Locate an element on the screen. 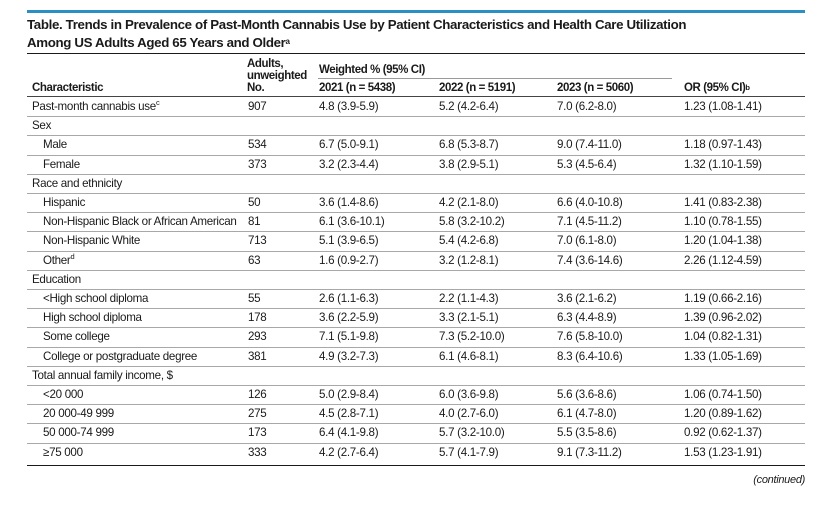 This screenshot has width=825, height=506. cell-characteristic: Some college is located at coordinates (76, 336).